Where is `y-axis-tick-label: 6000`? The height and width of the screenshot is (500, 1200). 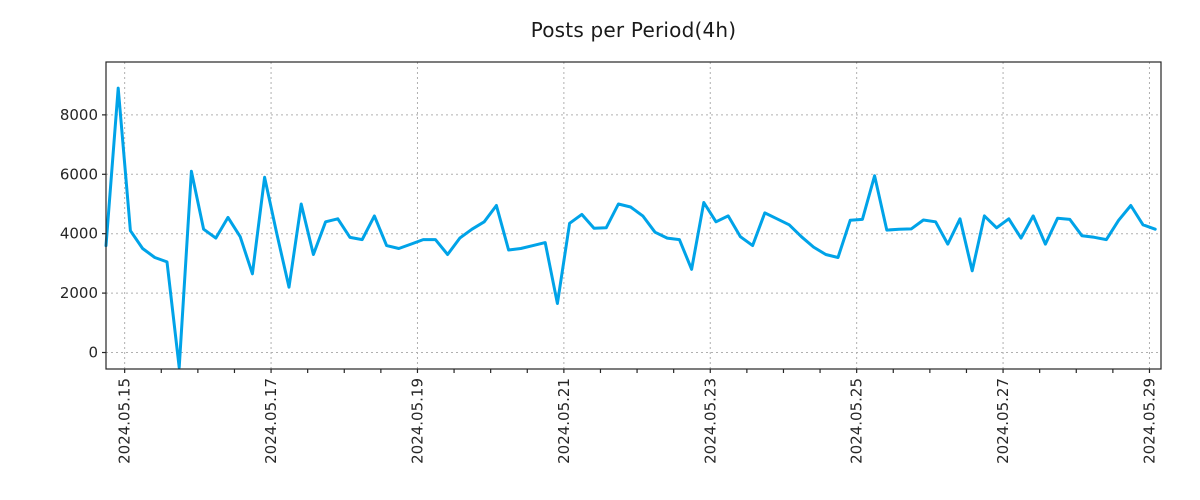
y-axis-tick-label: 6000 is located at coordinates (79, 174).